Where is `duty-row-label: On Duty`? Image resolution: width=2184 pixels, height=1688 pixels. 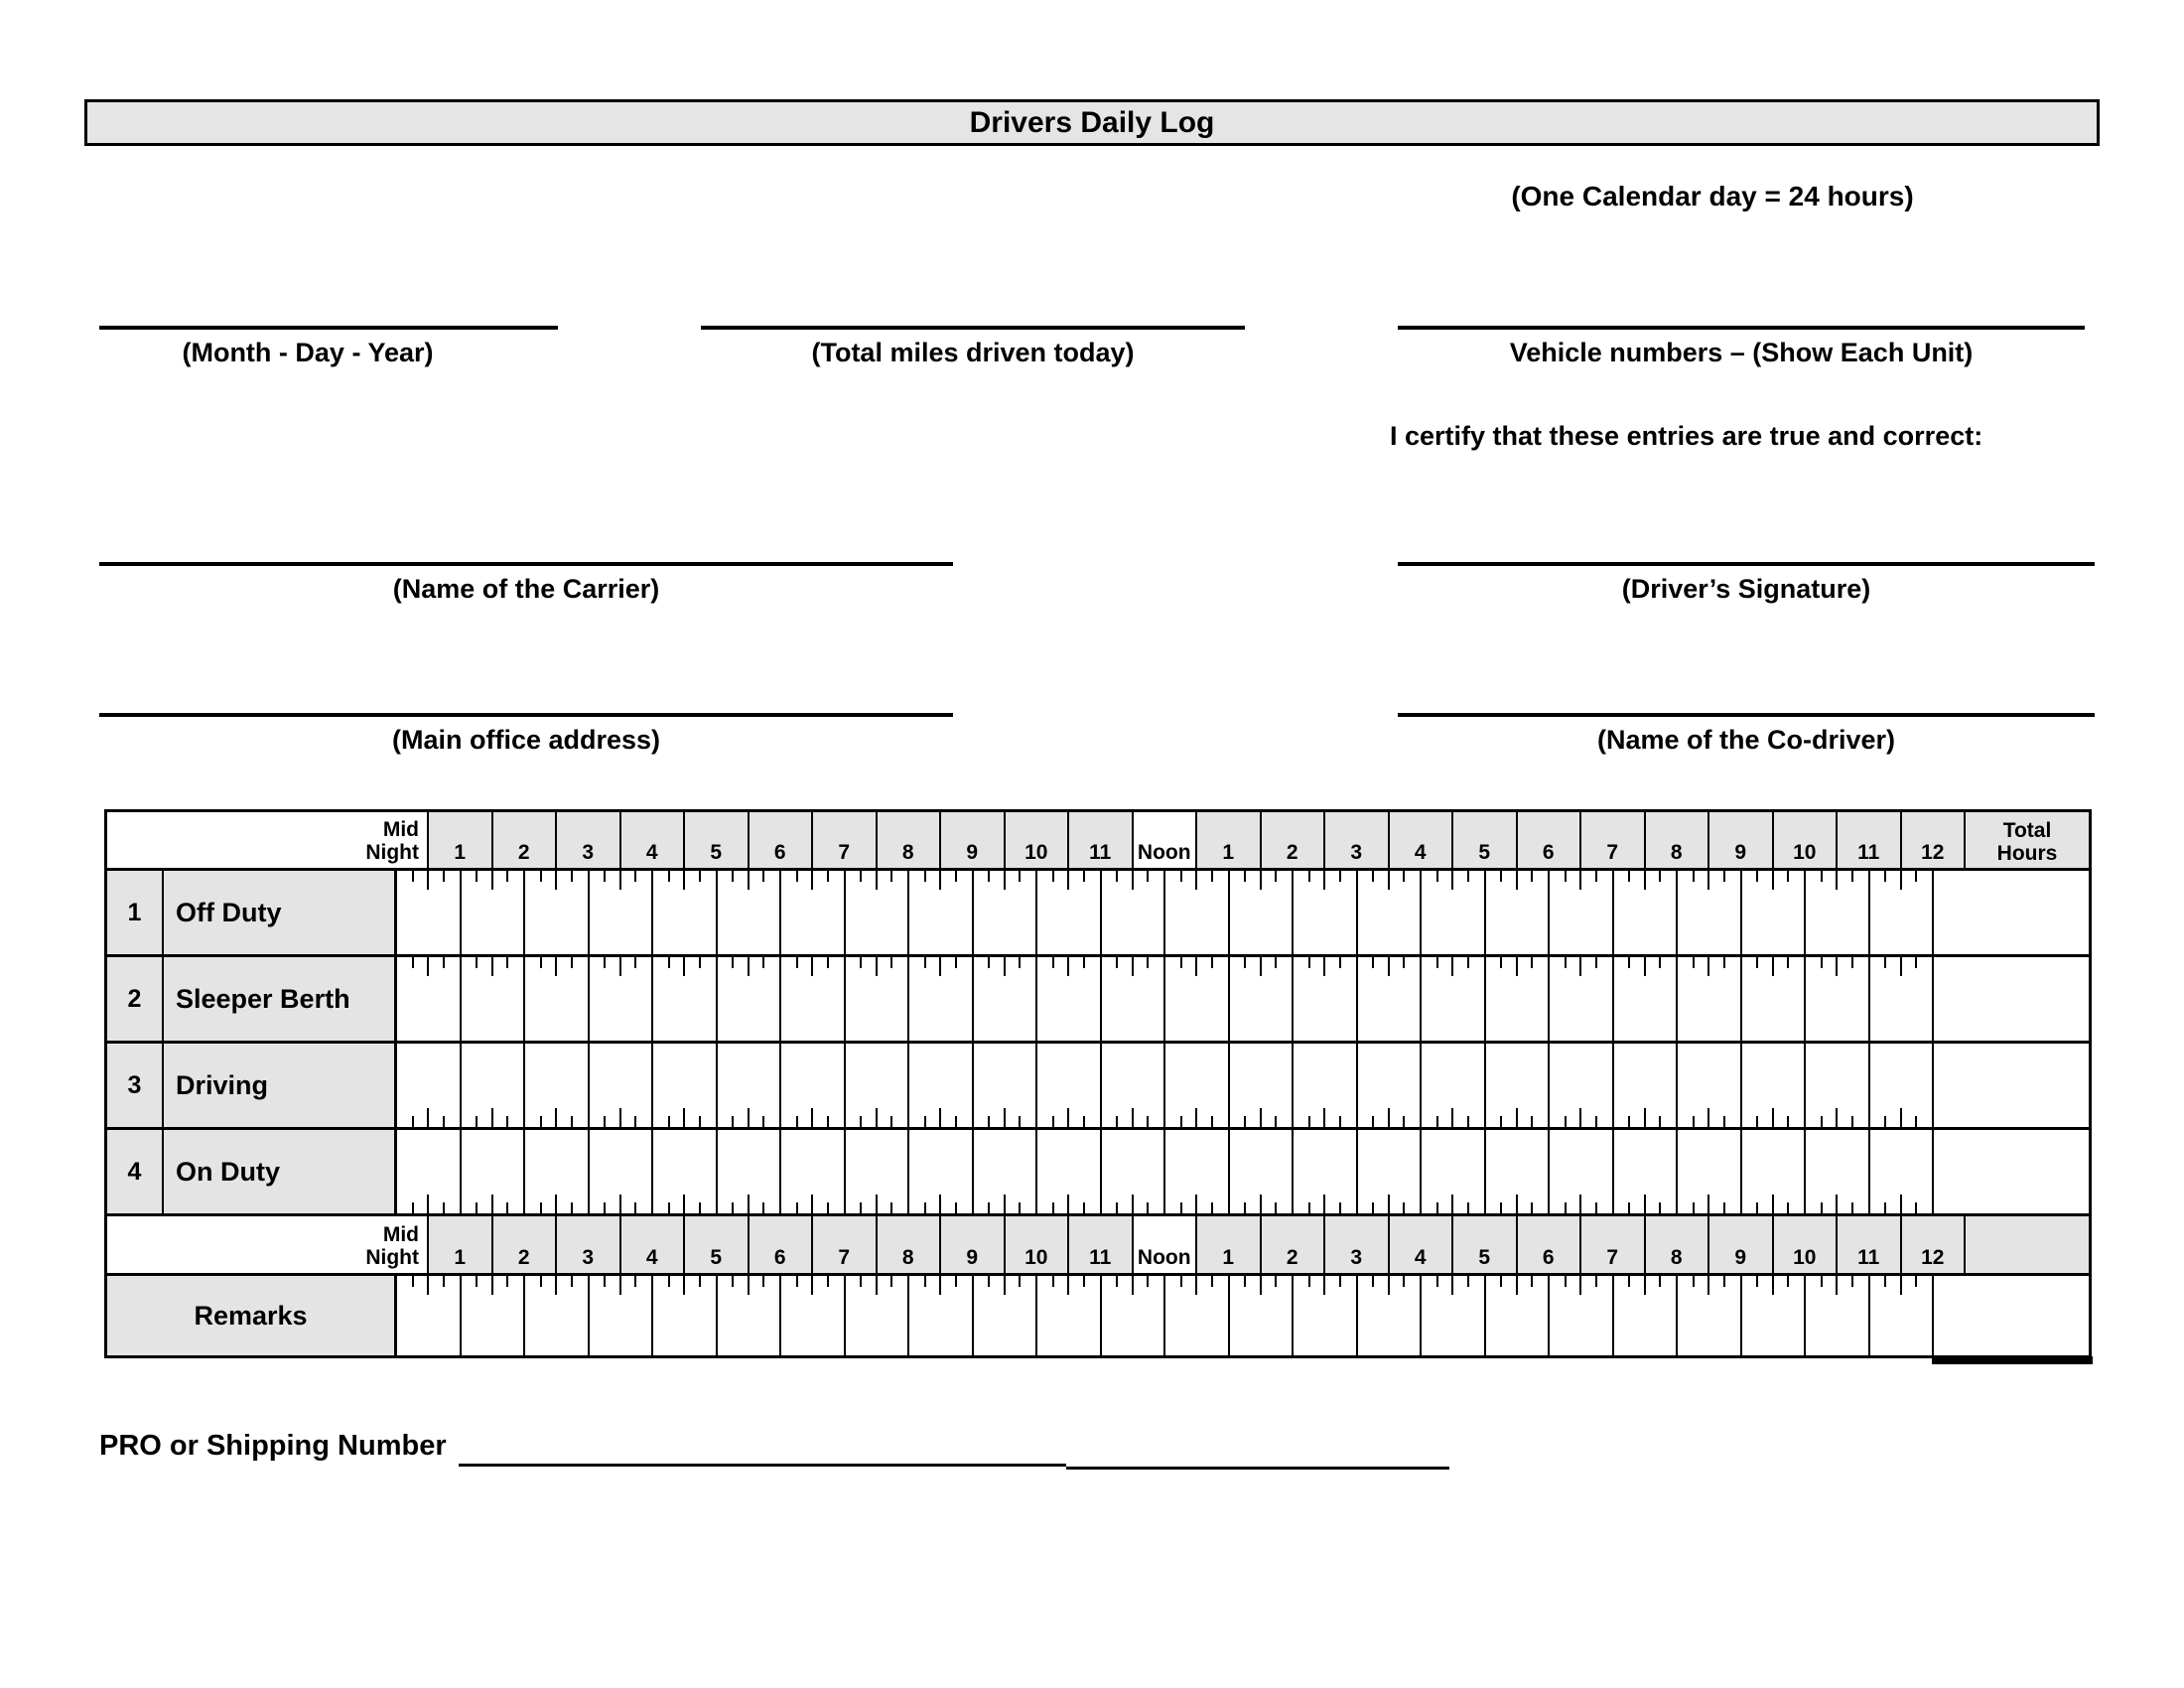
duty-row-label: On Duty is located at coordinates (228, 1171).